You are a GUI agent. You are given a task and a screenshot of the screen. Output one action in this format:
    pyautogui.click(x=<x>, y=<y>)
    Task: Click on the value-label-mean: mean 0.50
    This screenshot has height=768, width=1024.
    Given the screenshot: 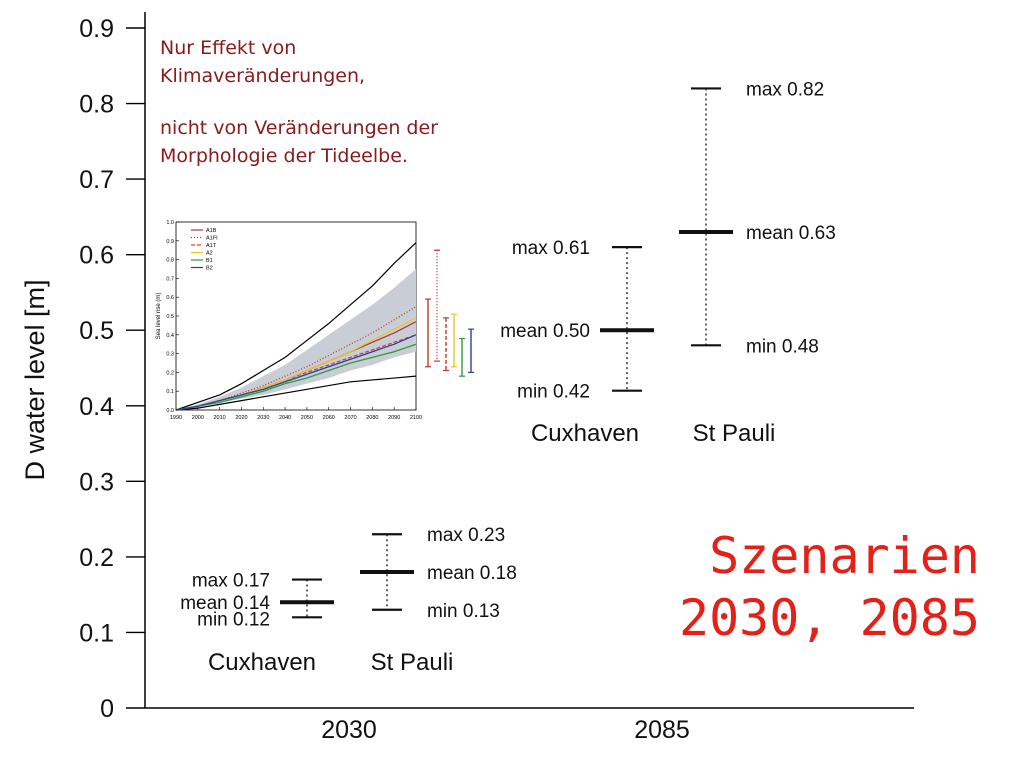 What is the action you would take?
    pyautogui.click(x=545, y=331)
    